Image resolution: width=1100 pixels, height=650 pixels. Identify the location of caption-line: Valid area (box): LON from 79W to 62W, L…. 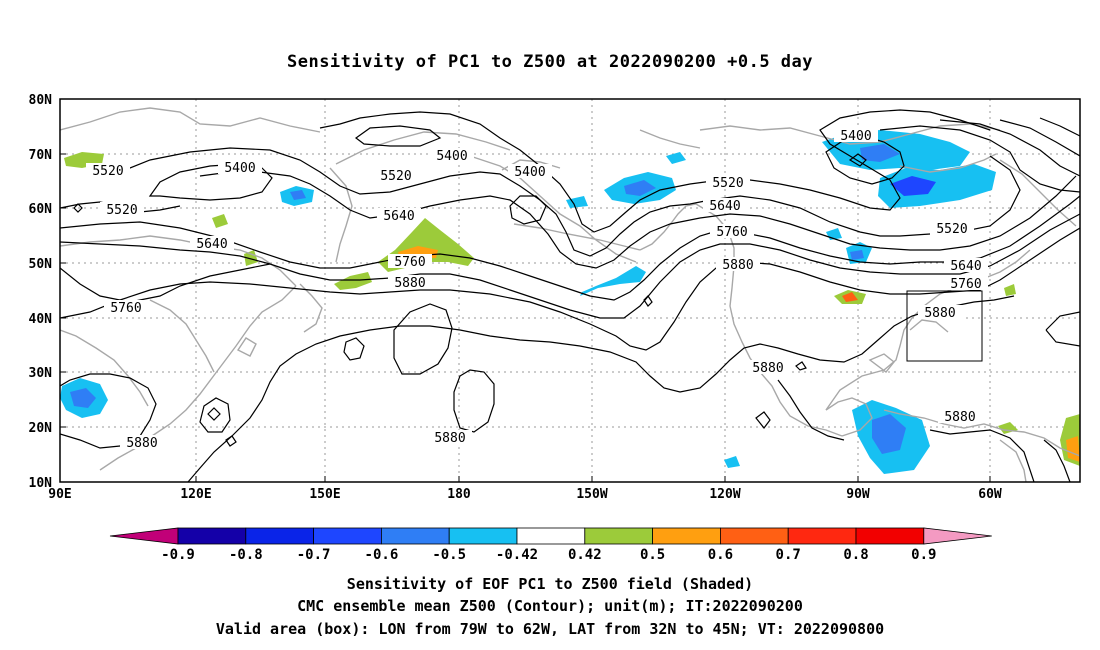
(550, 629).